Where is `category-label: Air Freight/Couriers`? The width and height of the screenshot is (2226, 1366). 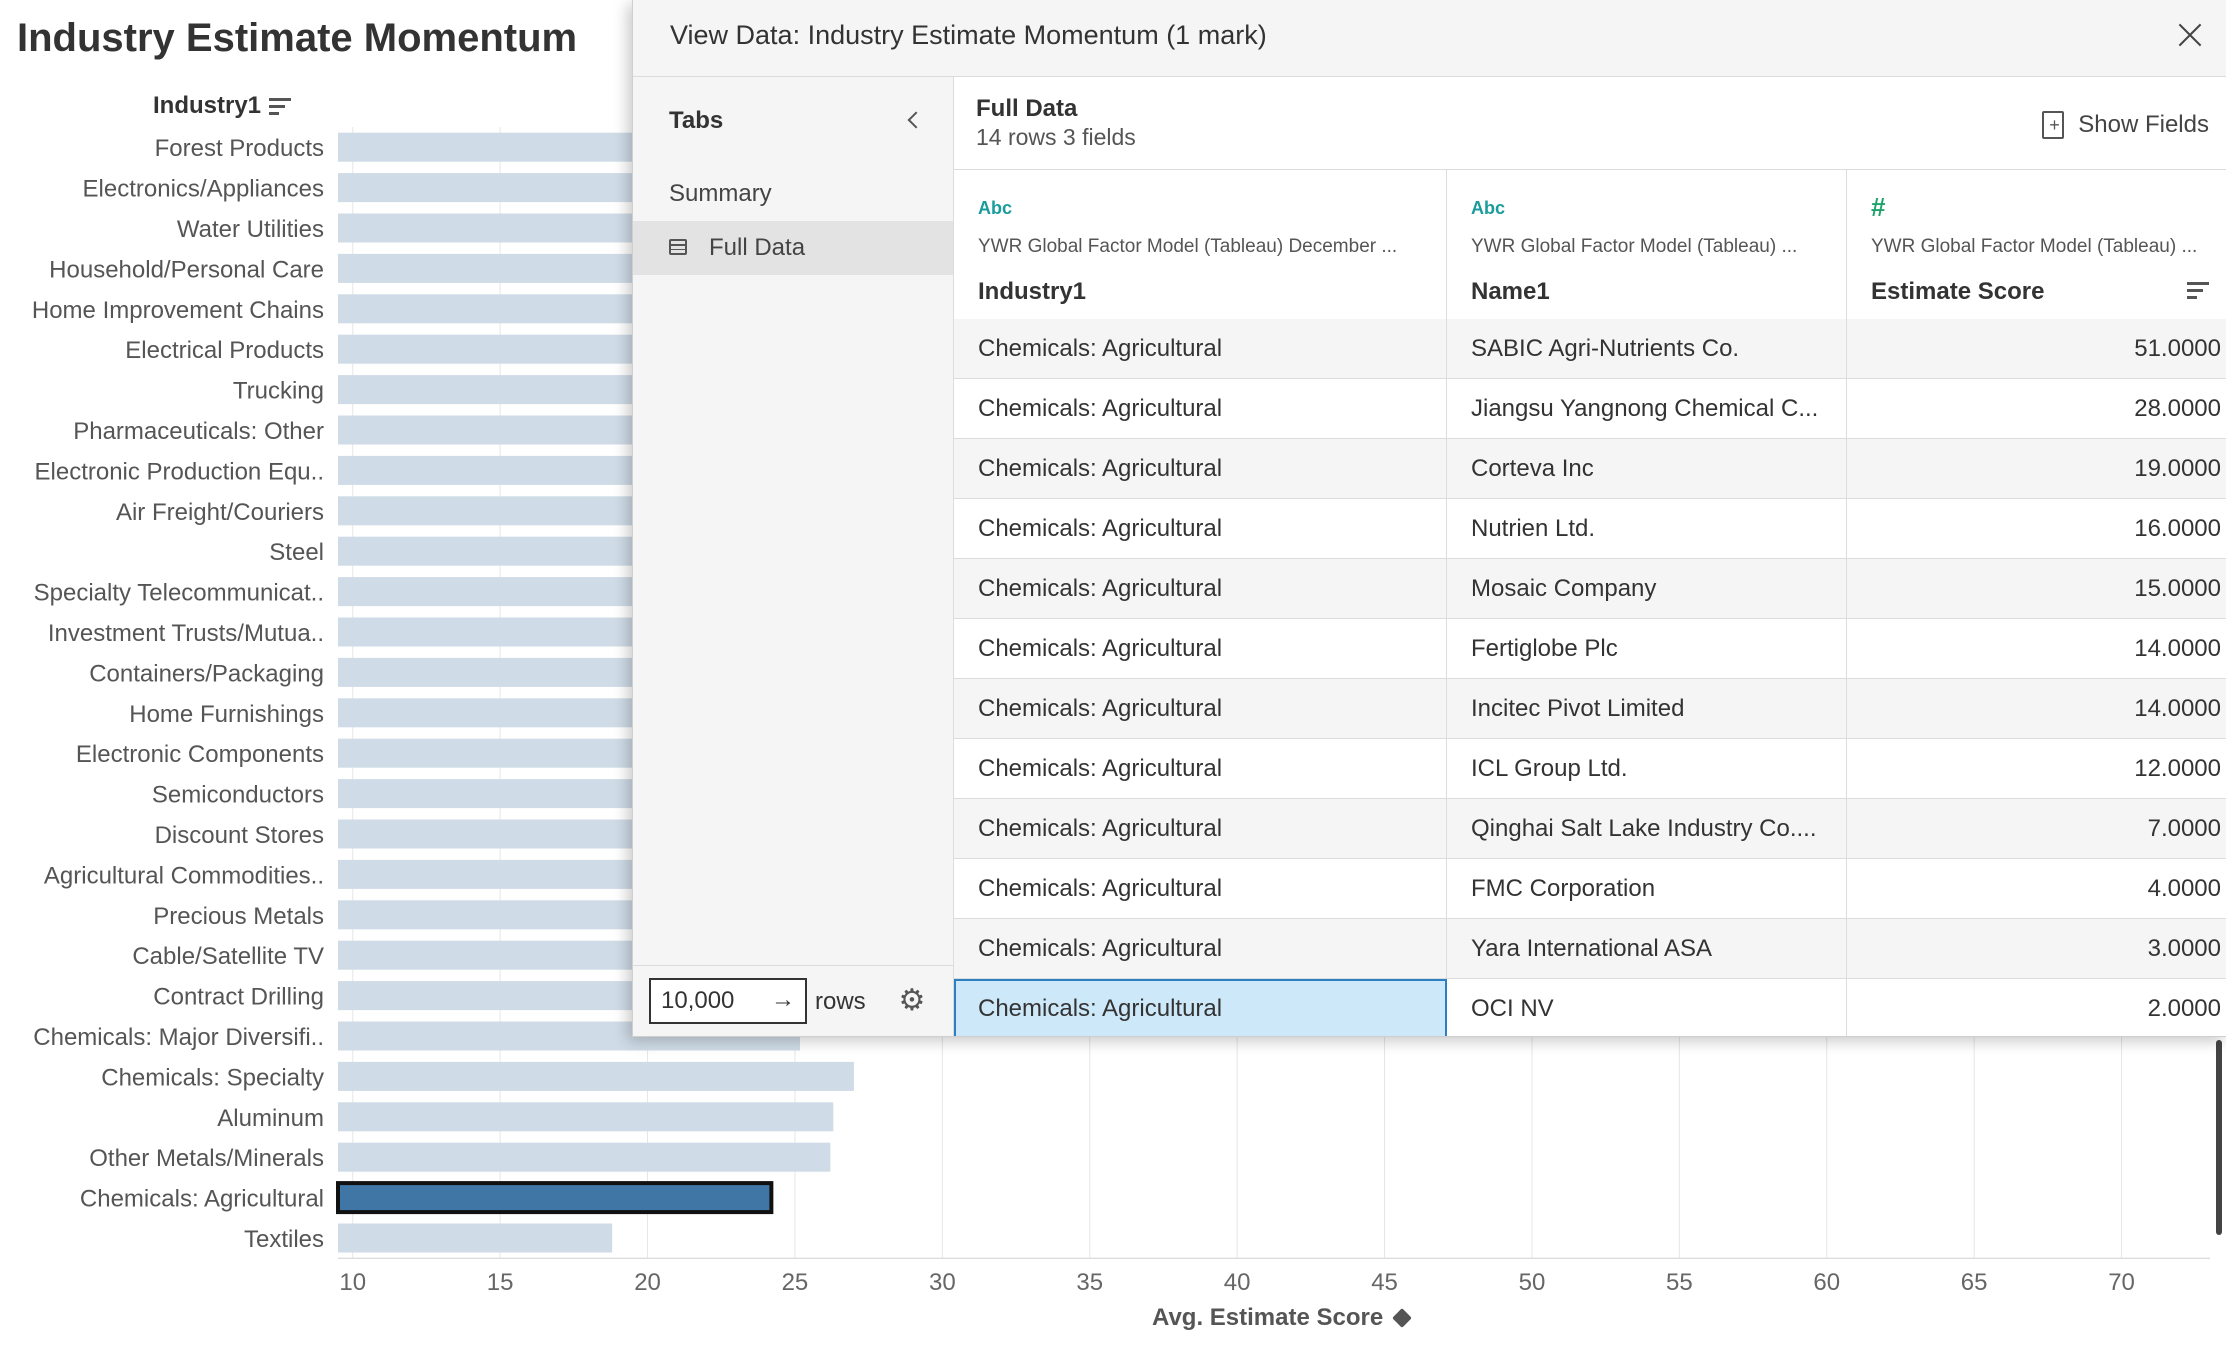 category-label: Air Freight/Couriers is located at coordinates (220, 512).